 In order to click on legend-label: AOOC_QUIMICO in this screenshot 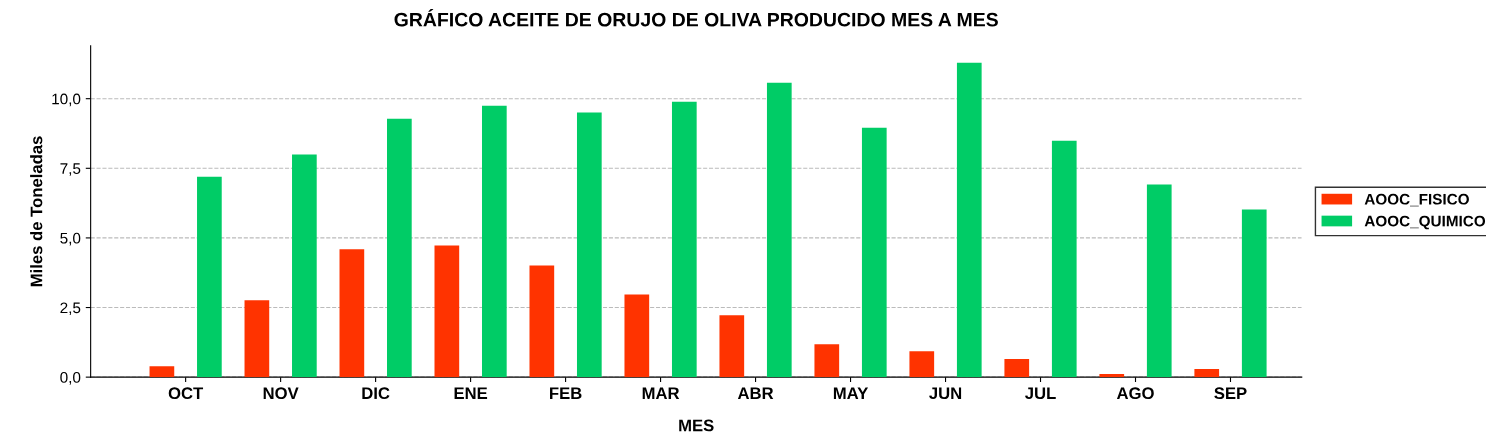, I will do `click(1425, 222)`.